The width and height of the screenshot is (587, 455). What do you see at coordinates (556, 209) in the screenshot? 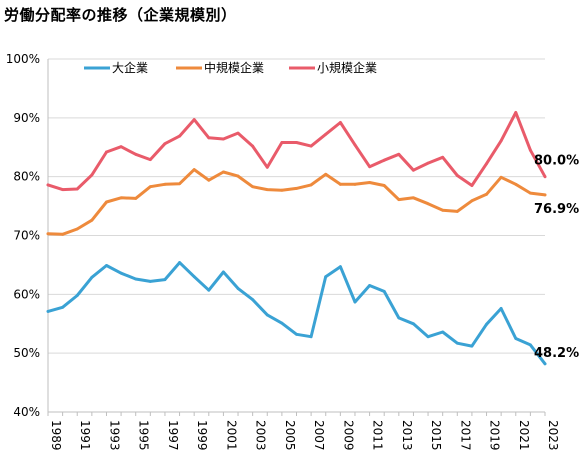
I see `end-value-label: 76.9%` at bounding box center [556, 209].